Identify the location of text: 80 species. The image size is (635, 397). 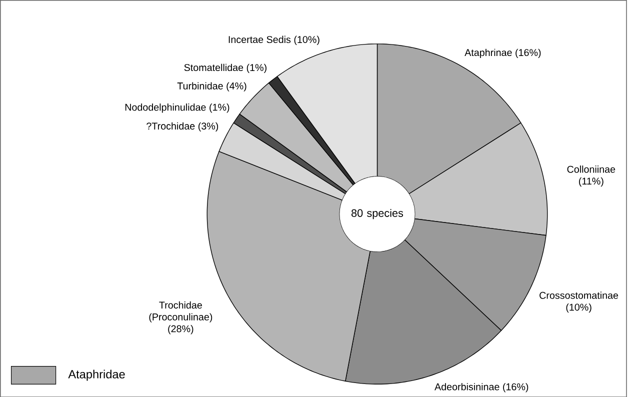
(378, 213).